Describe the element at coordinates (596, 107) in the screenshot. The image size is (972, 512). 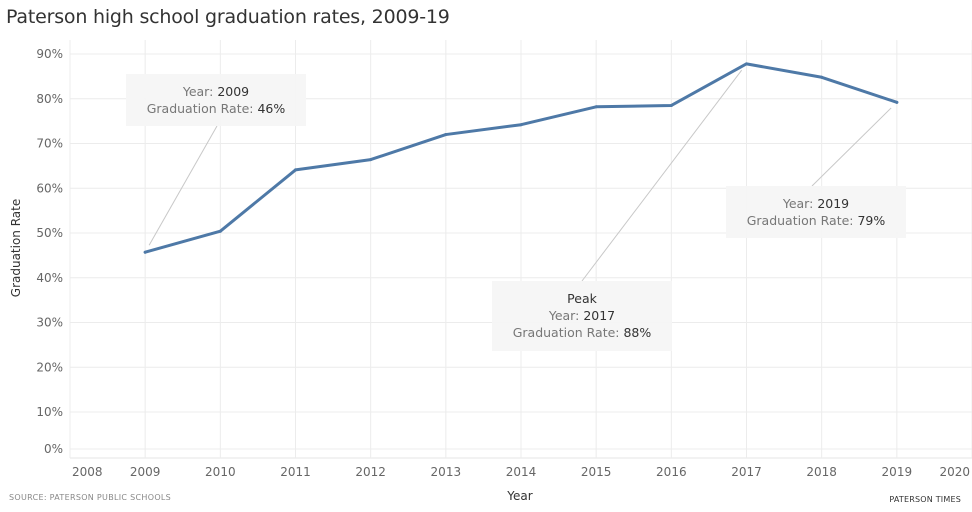
I see `data-point-2015` at that location.